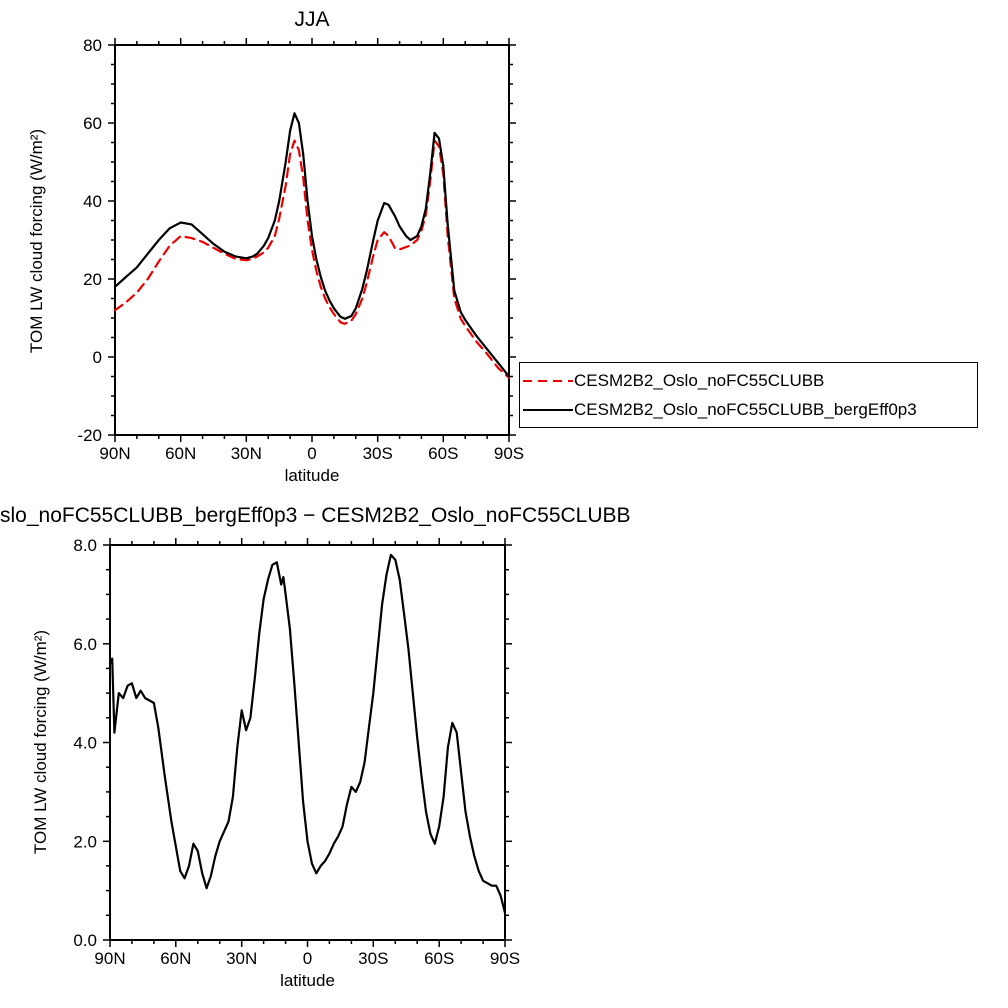 The image size is (1008, 1008). I want to click on legend-row: CESM2B2_Oslo_noFC55CLUBB, so click(750, 380).